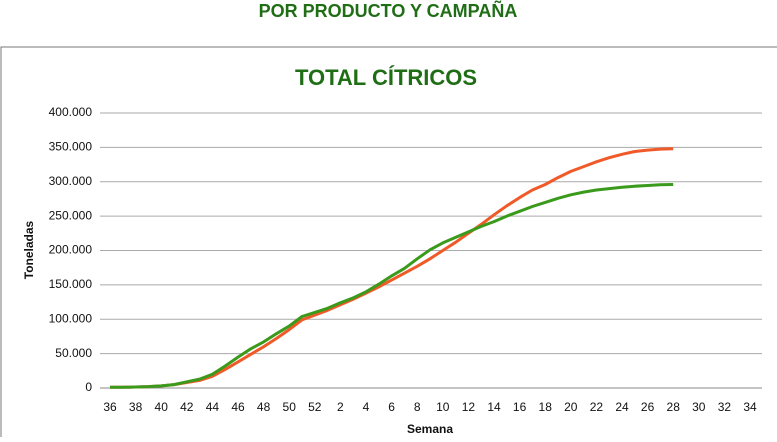 This screenshot has height=442, width=777. I want to click on chart-title: TOTAL CÍTRICOS, so click(386, 77).